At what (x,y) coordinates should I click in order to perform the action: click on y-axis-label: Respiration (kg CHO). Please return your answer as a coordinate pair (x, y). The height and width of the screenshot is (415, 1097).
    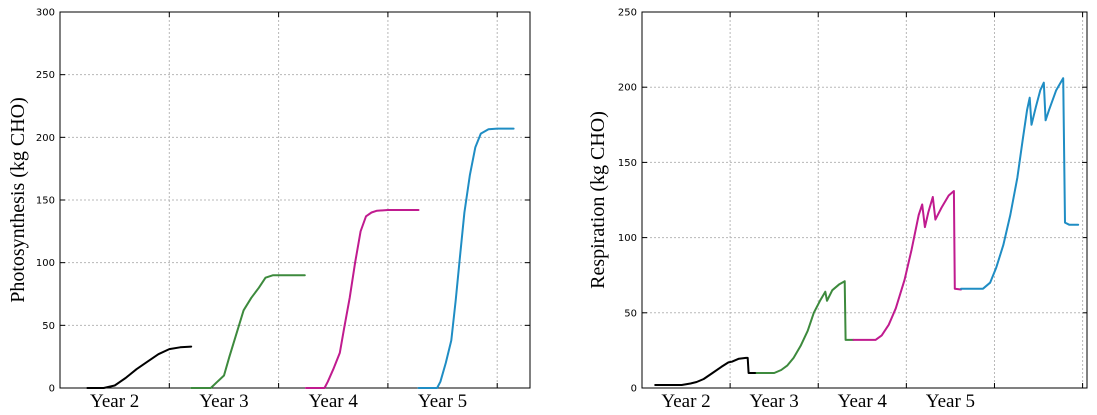
    Looking at the image, I should click on (598, 200).